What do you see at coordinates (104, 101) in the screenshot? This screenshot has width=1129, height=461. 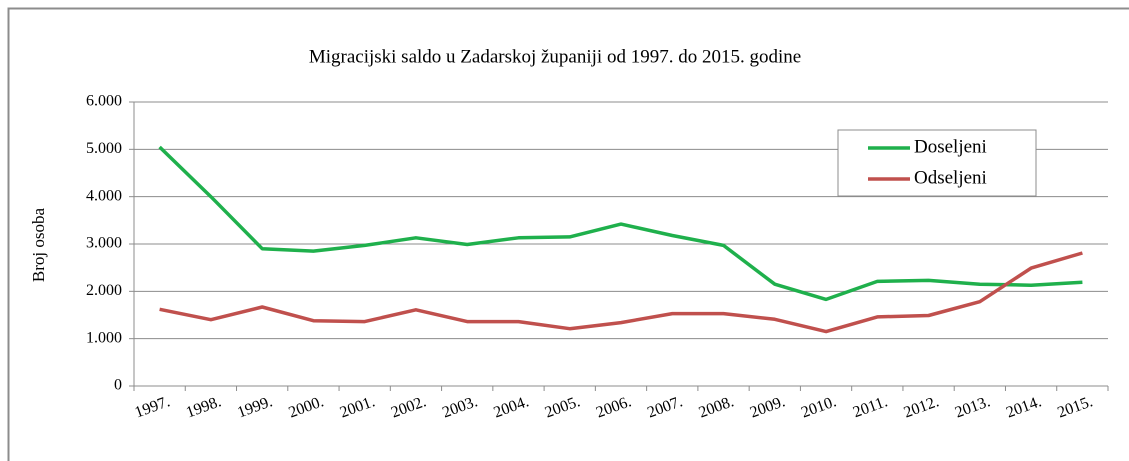 I see `y-tick-label: 6.000` at bounding box center [104, 101].